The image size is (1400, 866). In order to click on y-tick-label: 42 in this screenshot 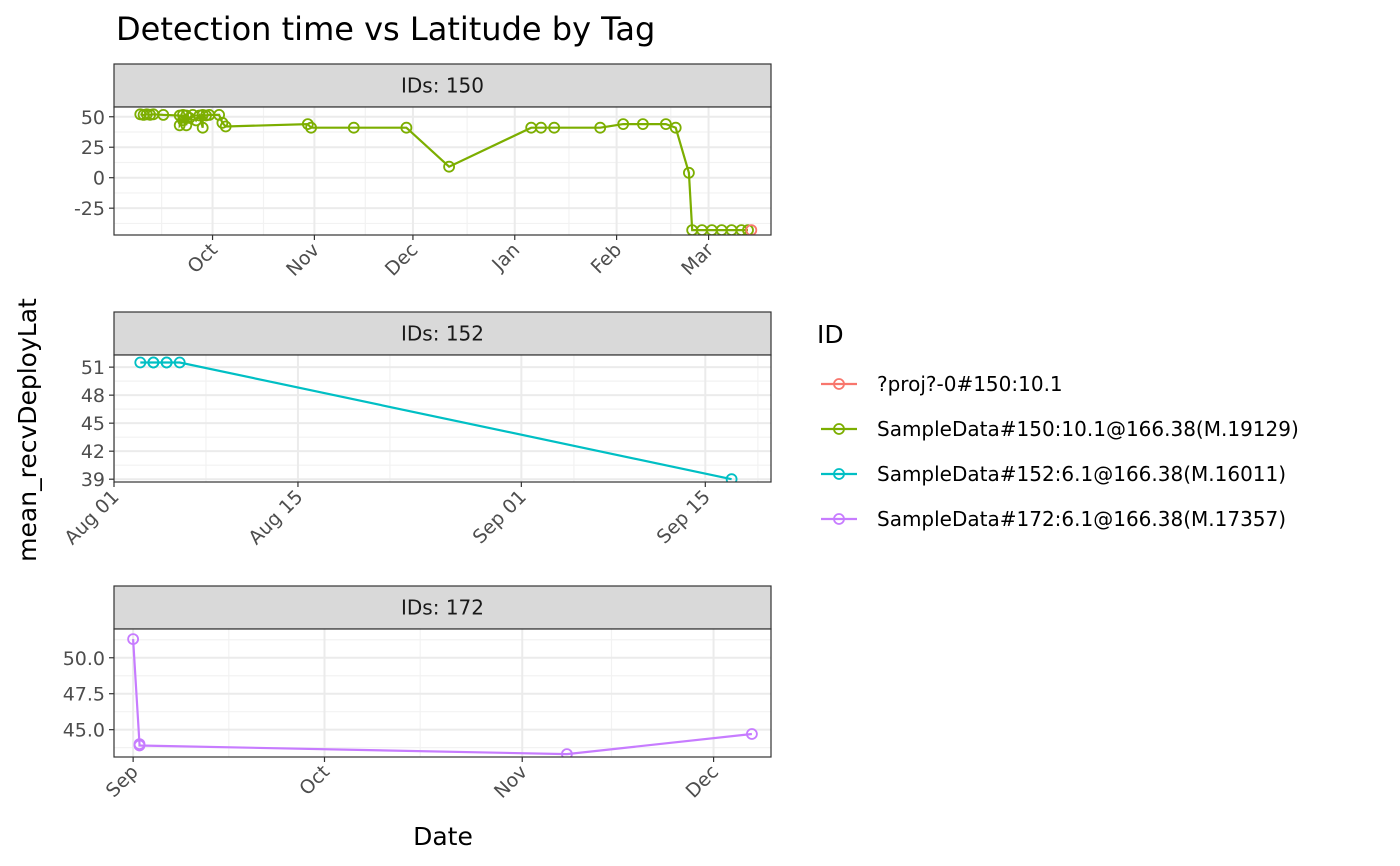, I will do `click(93, 452)`.